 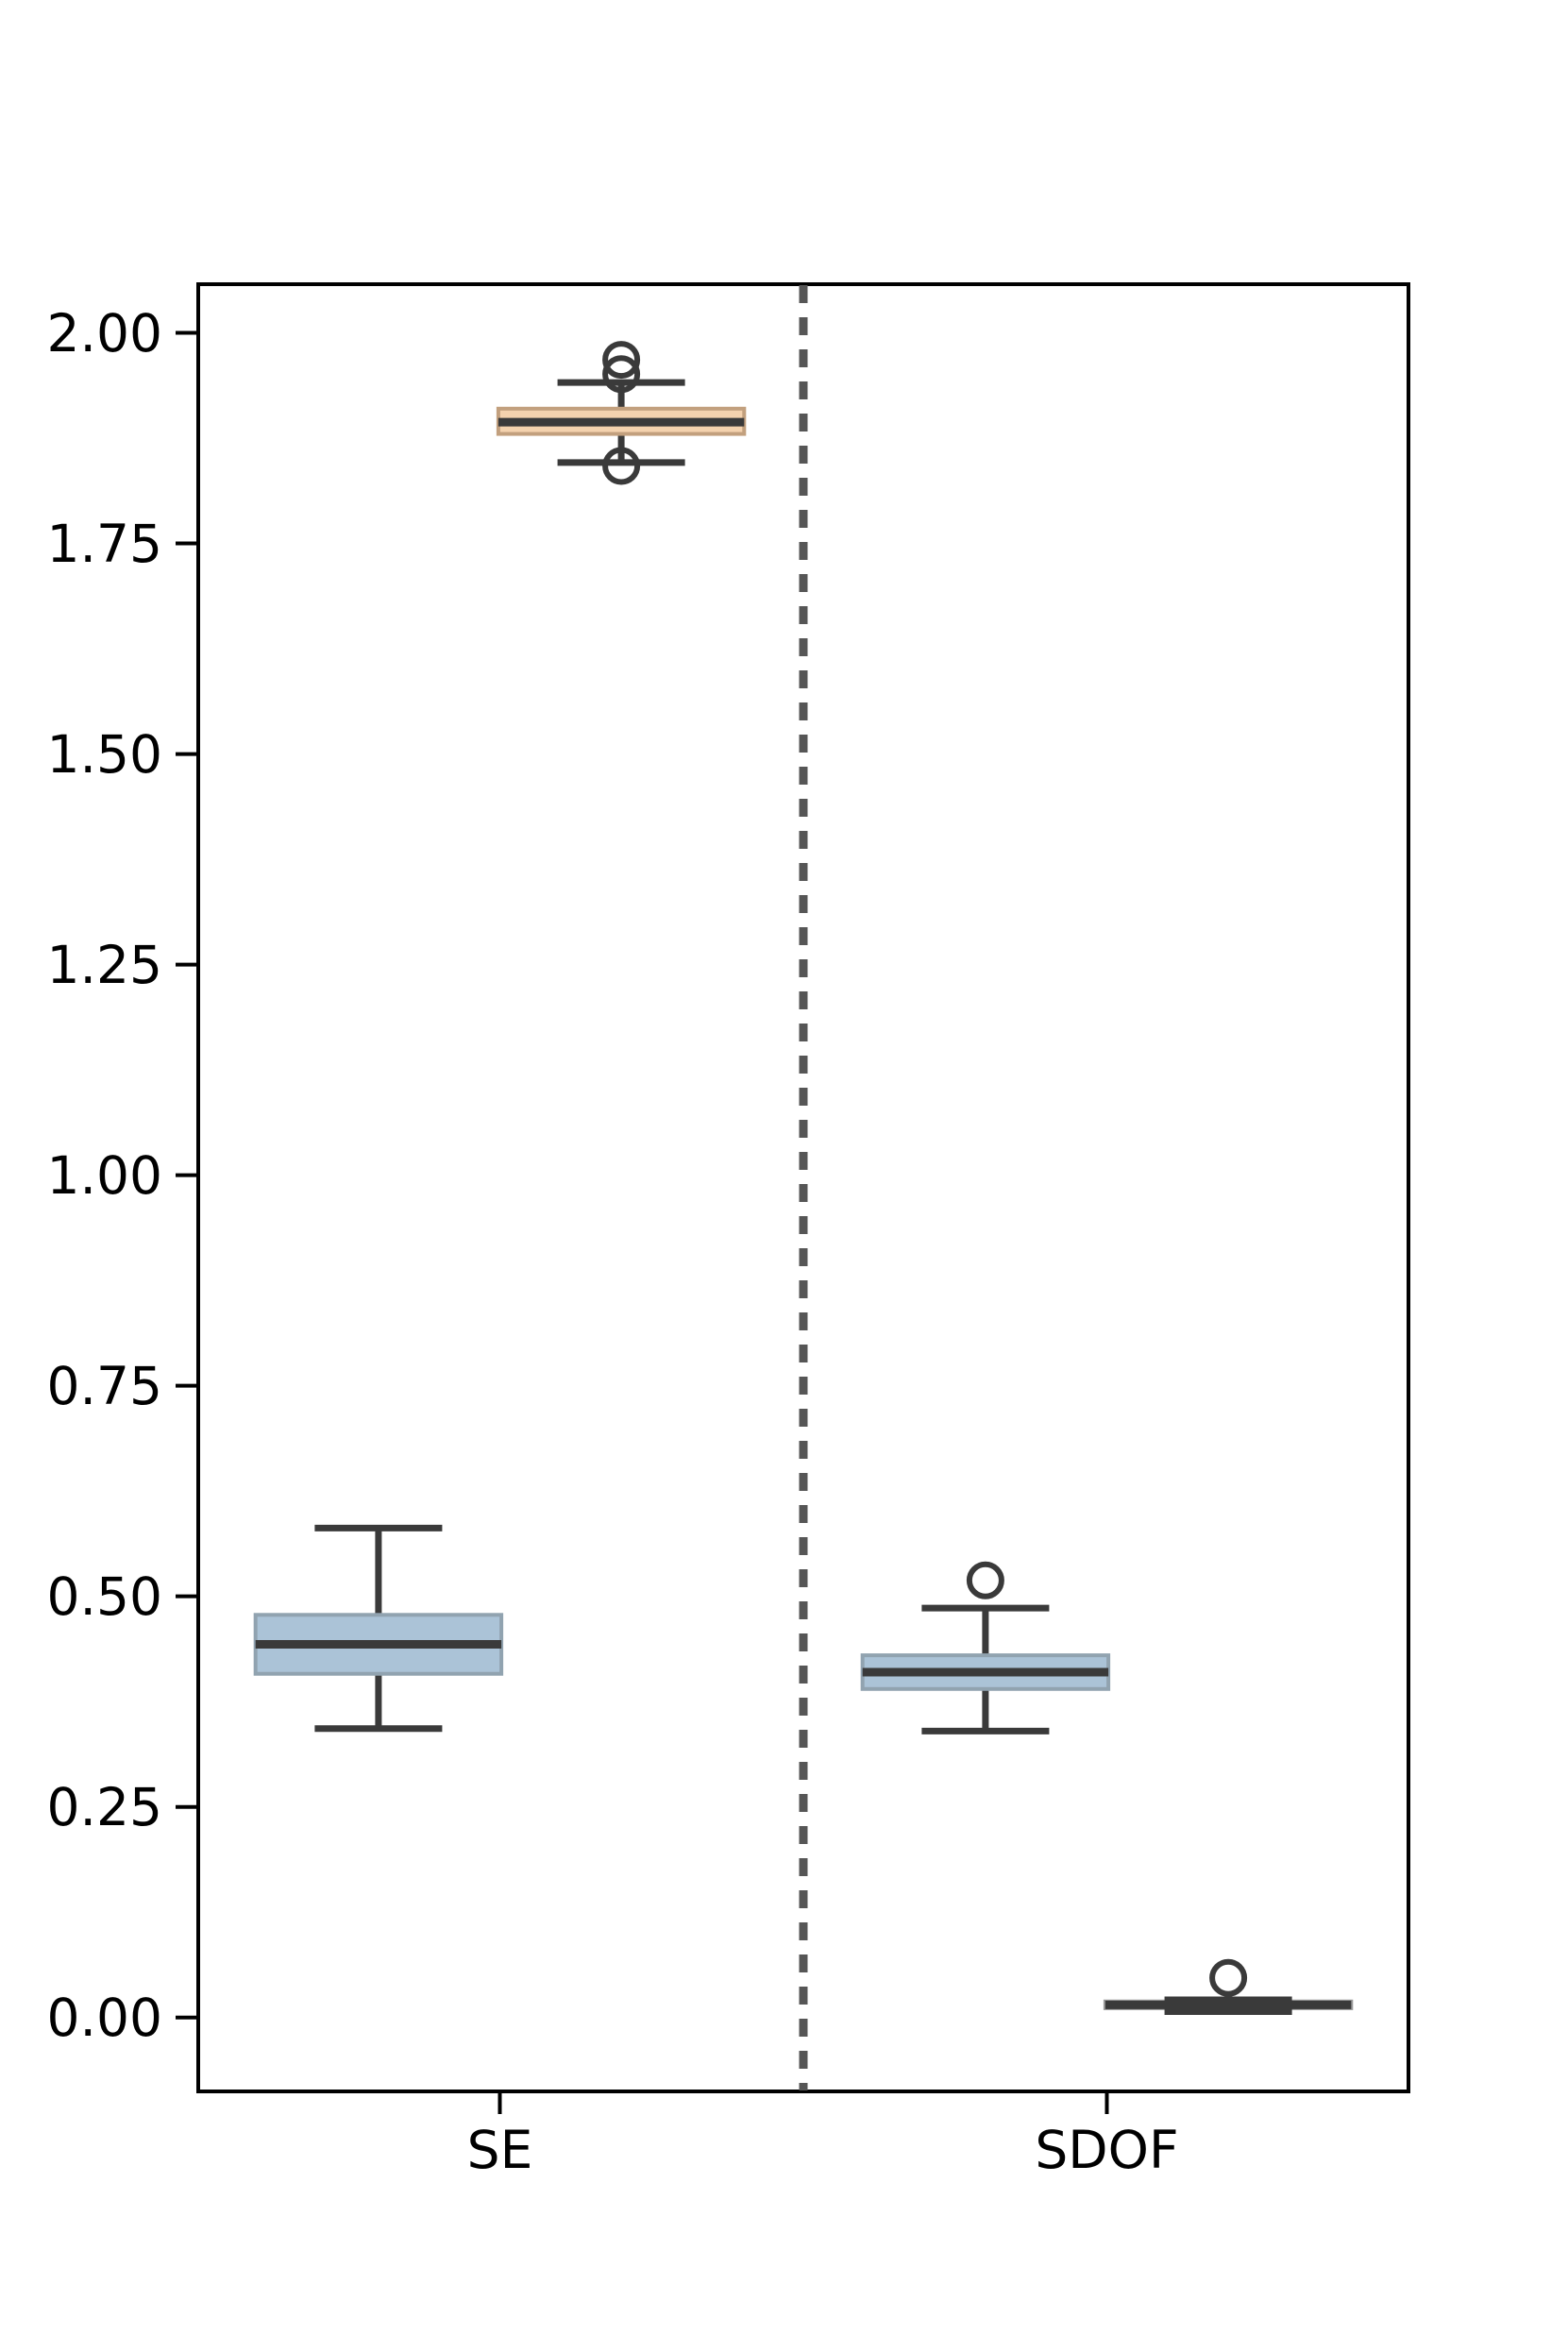 What do you see at coordinates (1229, 1978) in the screenshot?
I see `flier-circle-sdof-dark` at bounding box center [1229, 1978].